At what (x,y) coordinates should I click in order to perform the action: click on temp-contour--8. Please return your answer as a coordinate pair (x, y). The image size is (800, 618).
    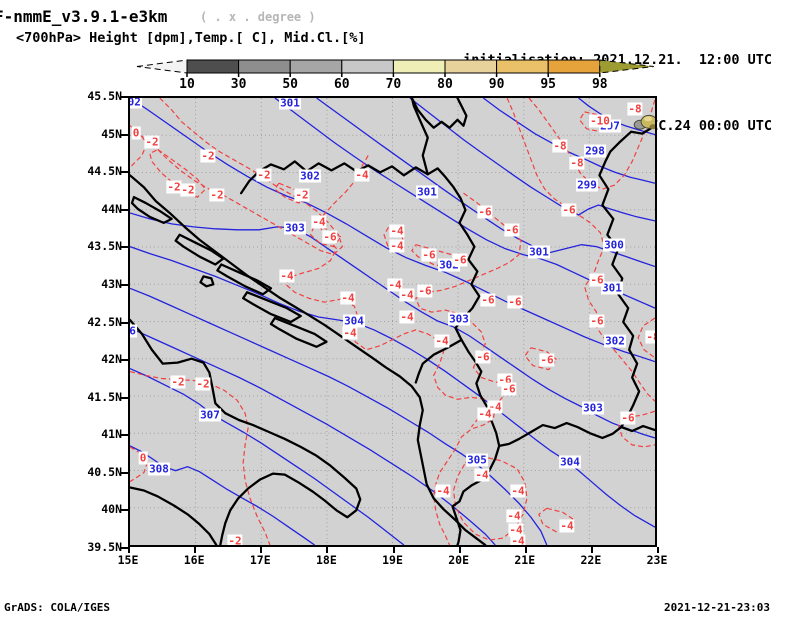
    Looking at the image, I should click on (646, 338).